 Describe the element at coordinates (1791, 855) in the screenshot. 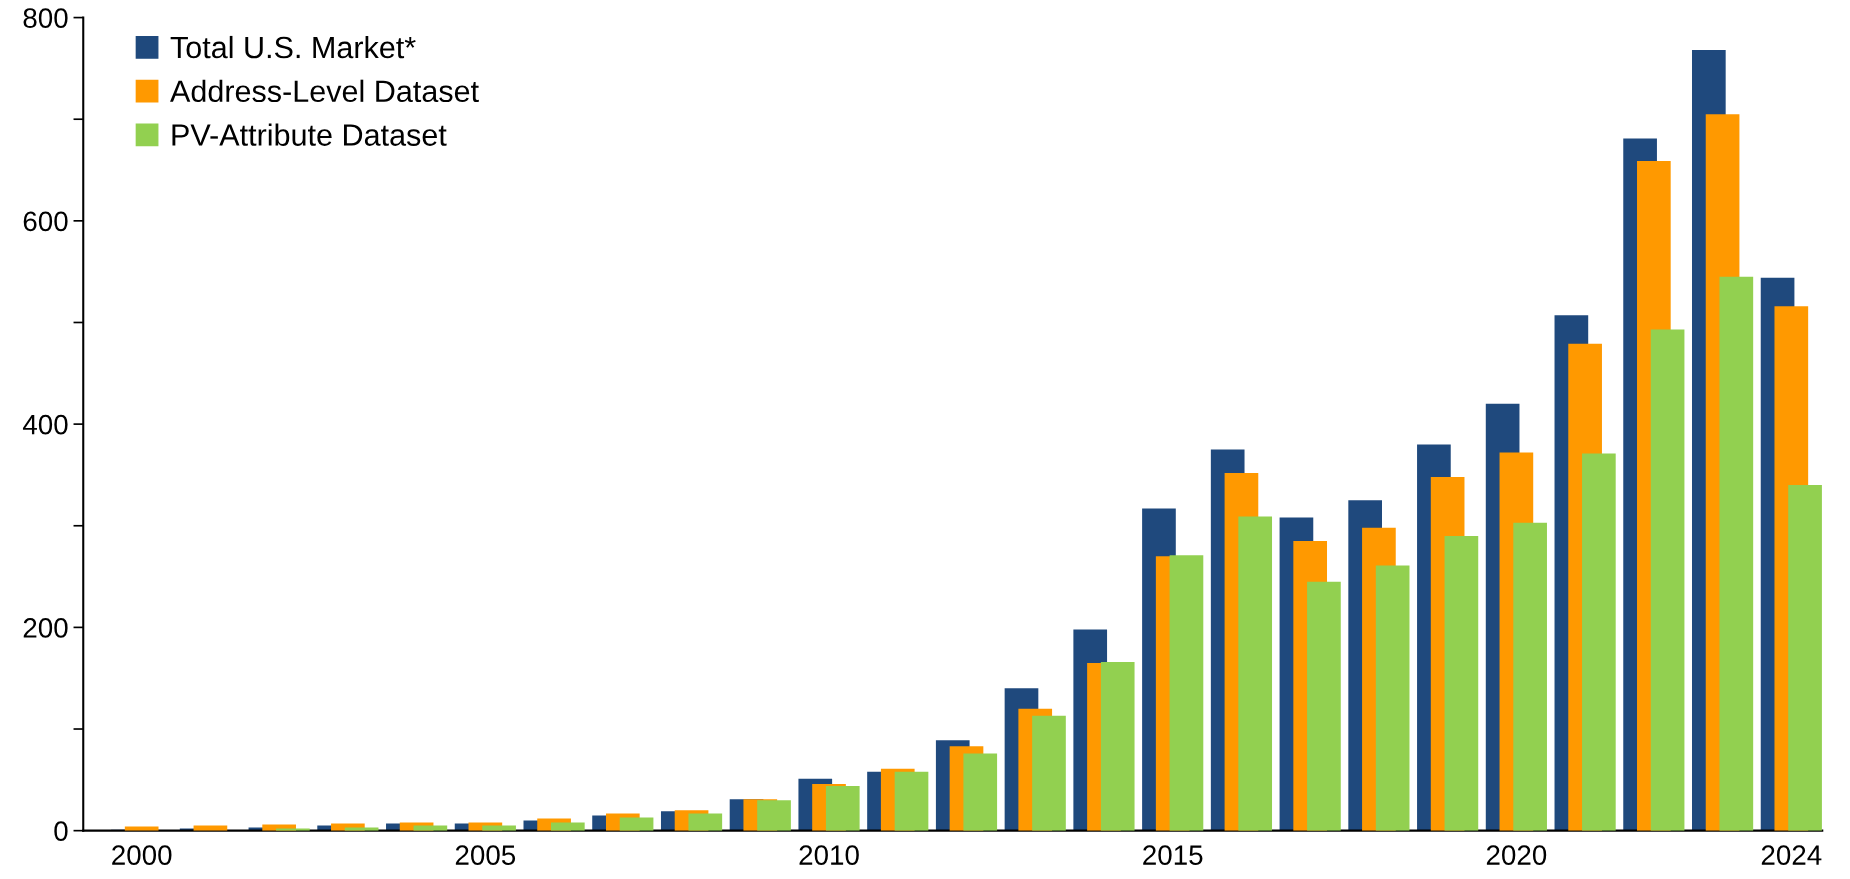

I see `x-tick-label: 2024` at that location.